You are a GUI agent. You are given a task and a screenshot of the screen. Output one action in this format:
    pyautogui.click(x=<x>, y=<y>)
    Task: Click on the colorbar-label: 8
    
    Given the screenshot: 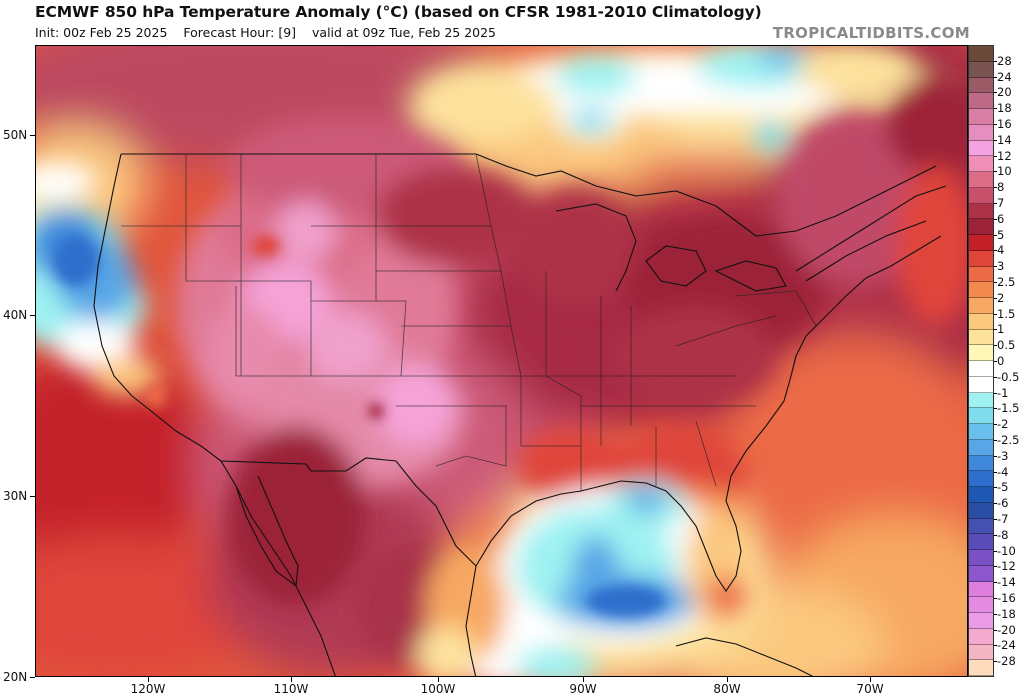 What is the action you would take?
    pyautogui.click(x=1001, y=187)
    